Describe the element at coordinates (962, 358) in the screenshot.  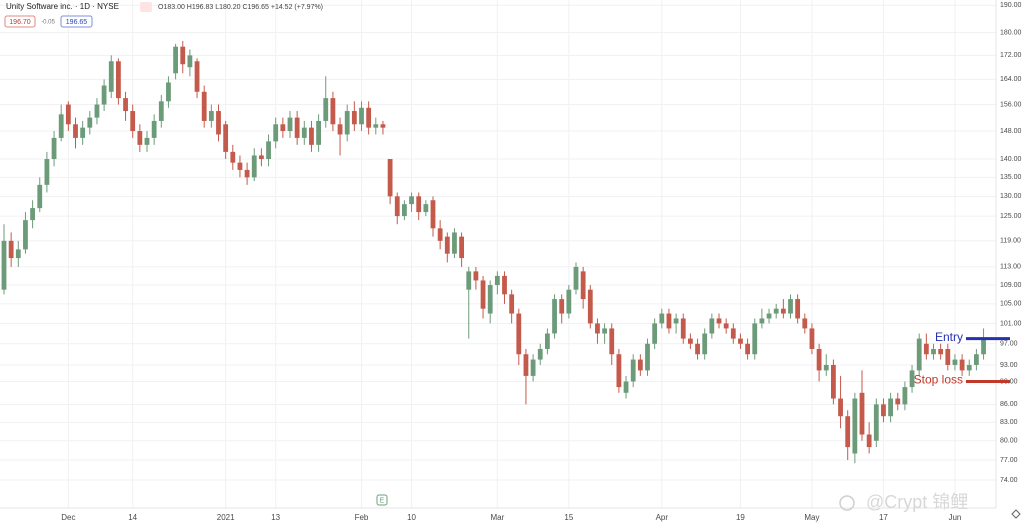
I see `annotations: Entry Stop loss` at that location.